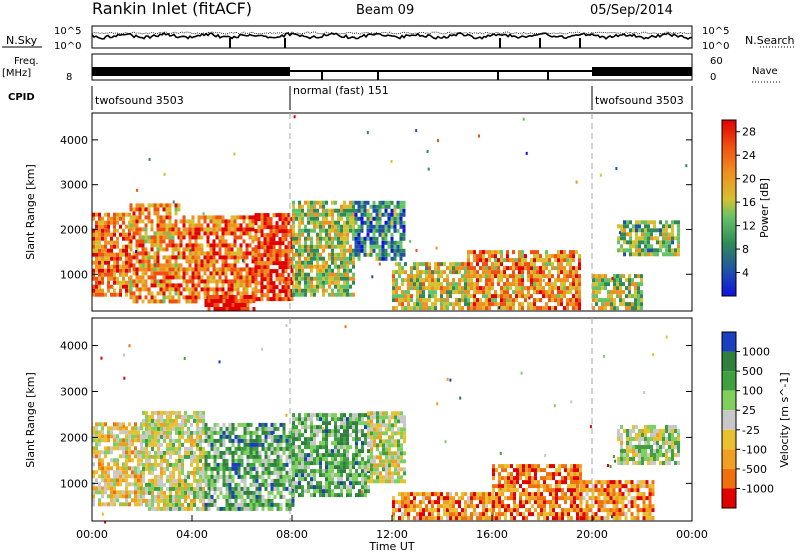 This screenshot has width=800, height=554. What do you see at coordinates (392, 73) in the screenshot?
I see `freq-trace` at bounding box center [392, 73].